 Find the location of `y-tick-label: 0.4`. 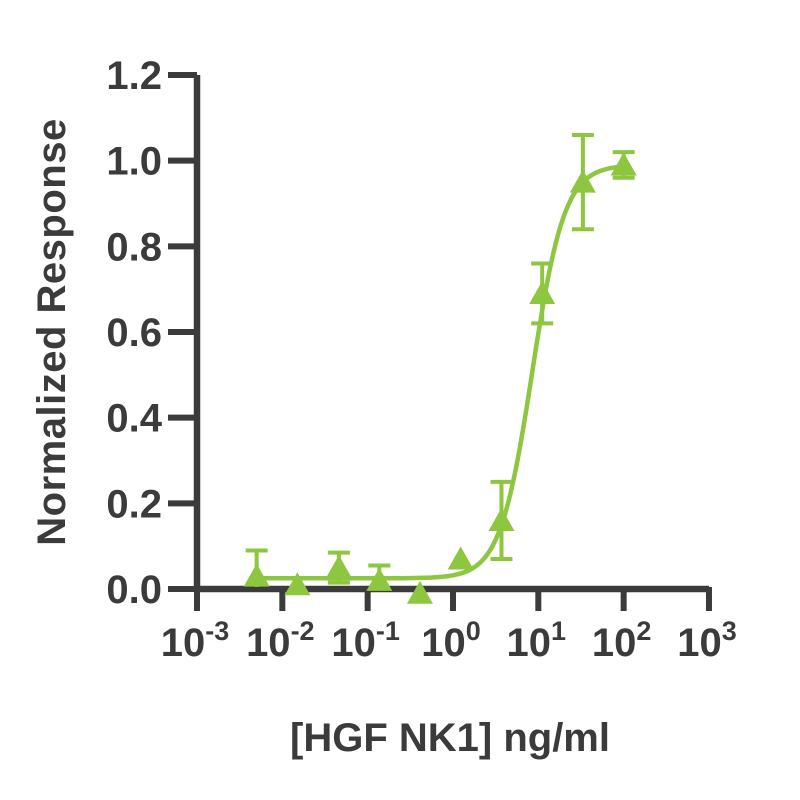

y-tick-label: 0.4 is located at coordinates (134, 419).